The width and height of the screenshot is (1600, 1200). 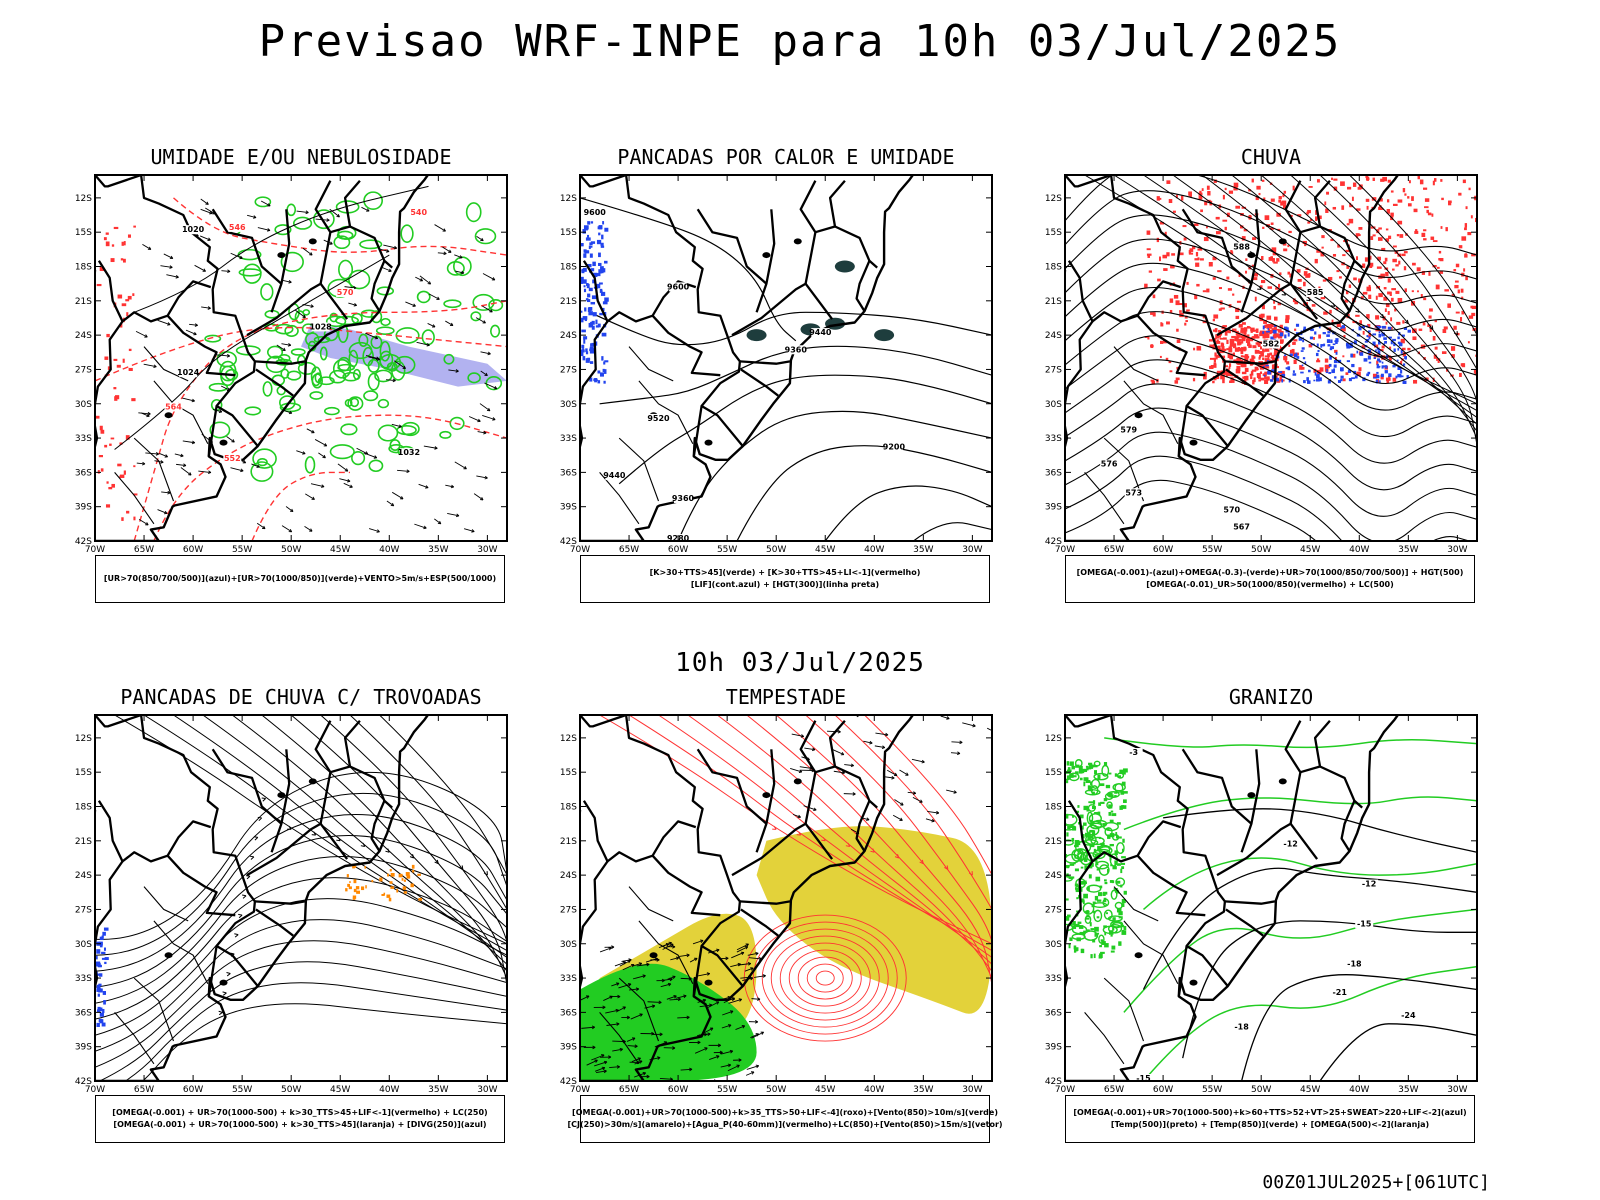 What do you see at coordinates (1271, 157) in the screenshot?
I see `panel-title: CHUVA` at bounding box center [1271, 157].